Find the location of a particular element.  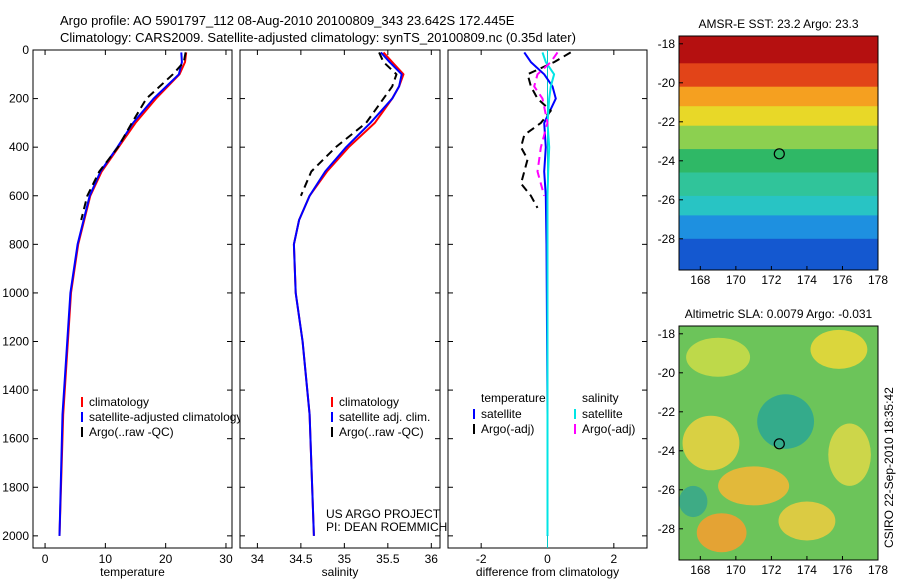

y-tick-label: 600 is located at coordinates (19, 196).